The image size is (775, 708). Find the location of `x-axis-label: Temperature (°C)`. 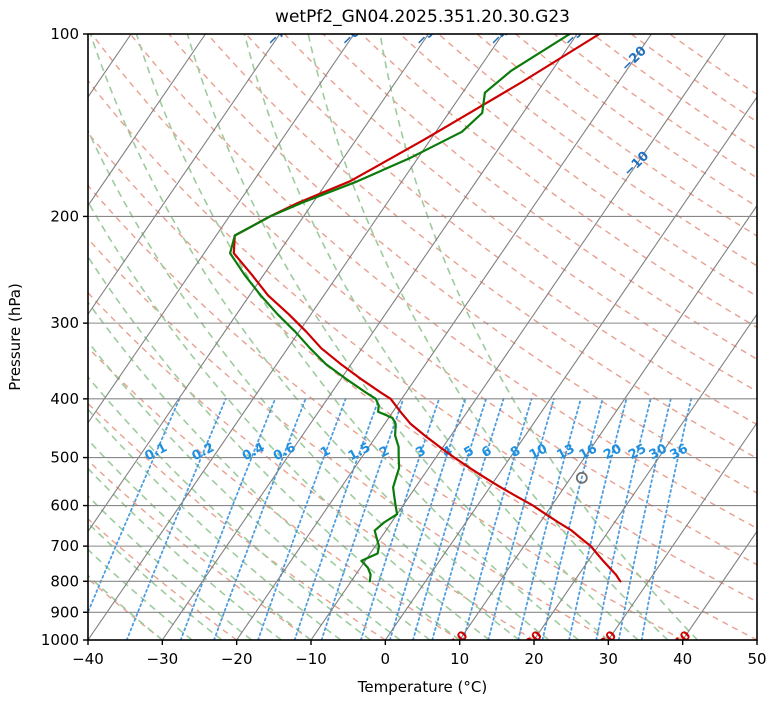

x-axis-label: Temperature (°C) is located at coordinates (422, 687).